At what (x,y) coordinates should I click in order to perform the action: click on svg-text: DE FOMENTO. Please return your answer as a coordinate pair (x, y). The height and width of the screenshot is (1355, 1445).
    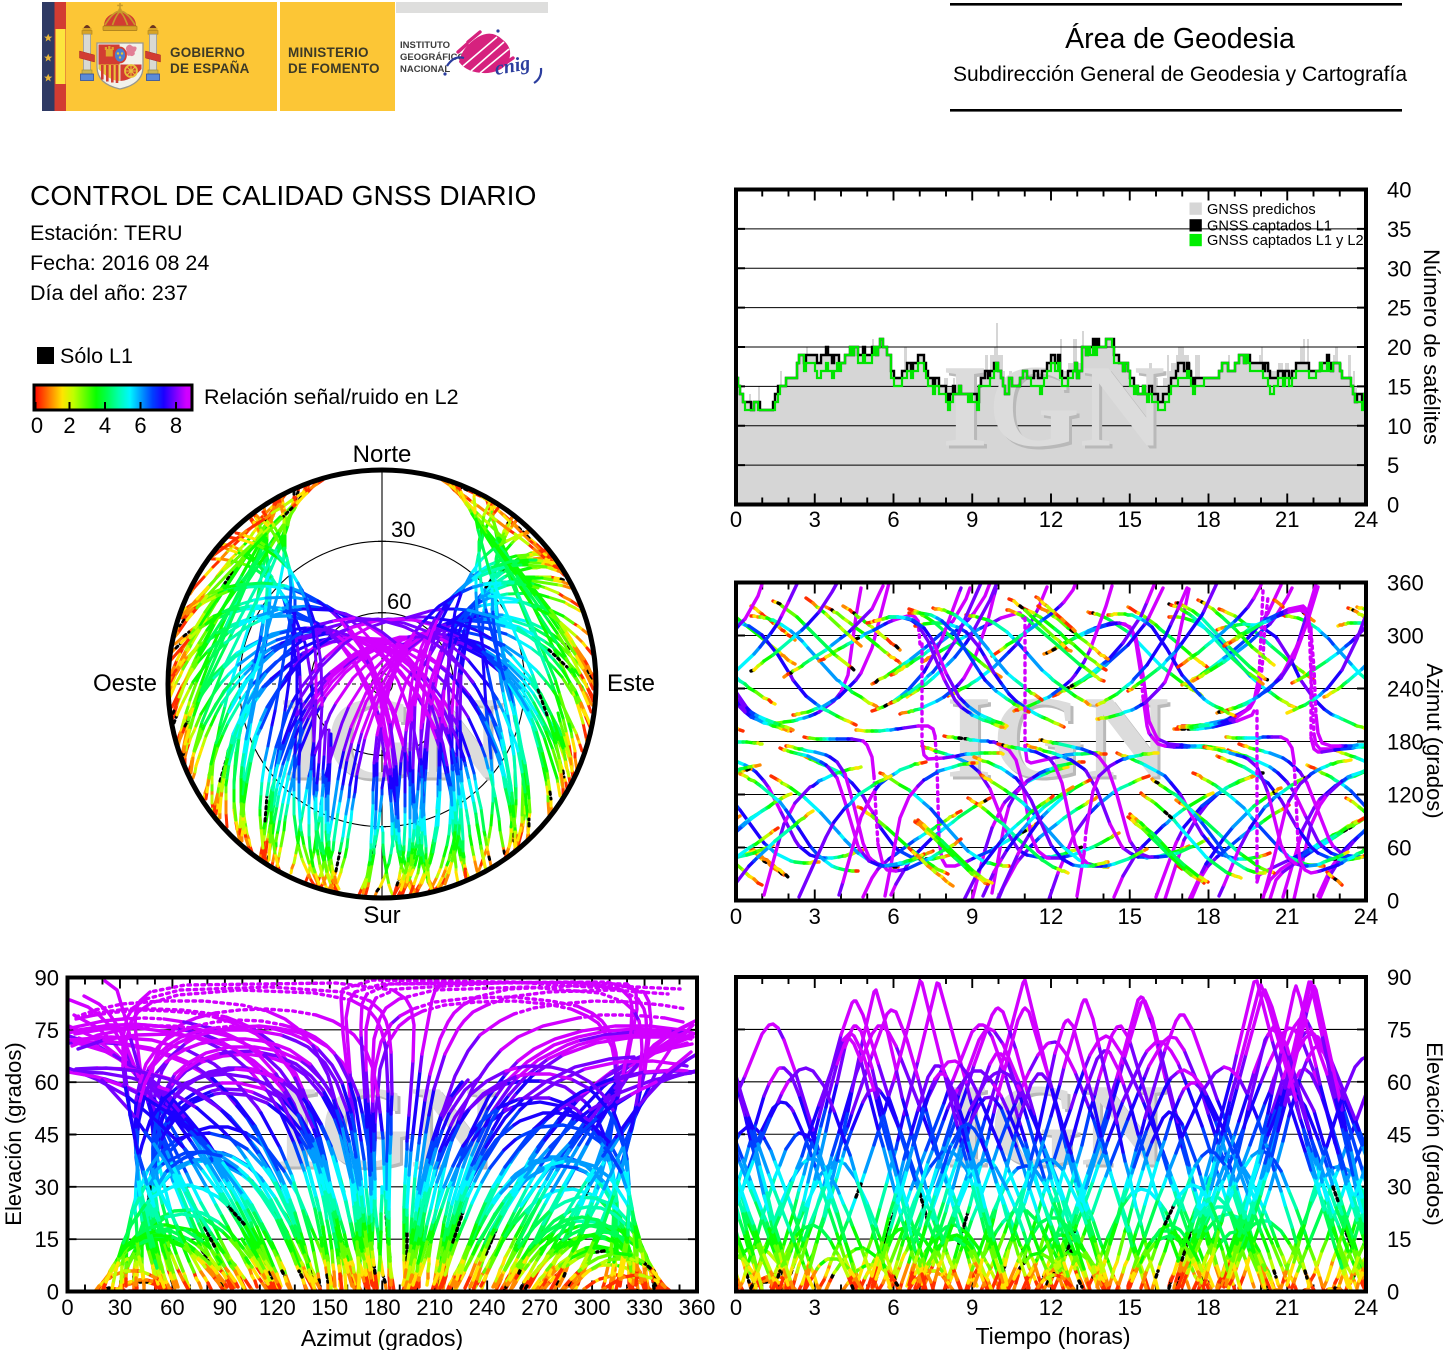
    Looking at the image, I should click on (334, 68).